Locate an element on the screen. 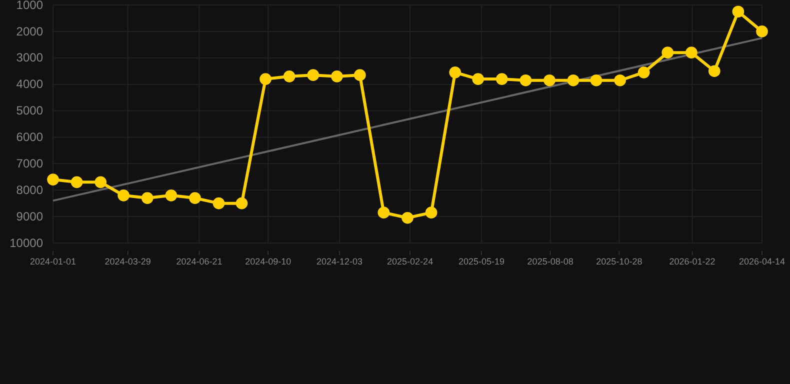 Image resolution: width=790 pixels, height=384 pixels. y-tick-label: 2000 is located at coordinates (30, 31).